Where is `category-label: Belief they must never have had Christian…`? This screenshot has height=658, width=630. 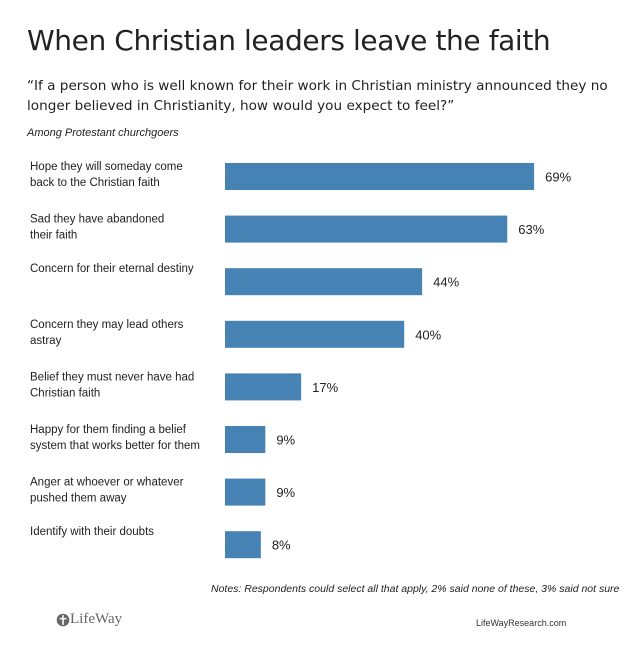 category-label: Belief they must never have had Christian… is located at coordinates (112, 385).